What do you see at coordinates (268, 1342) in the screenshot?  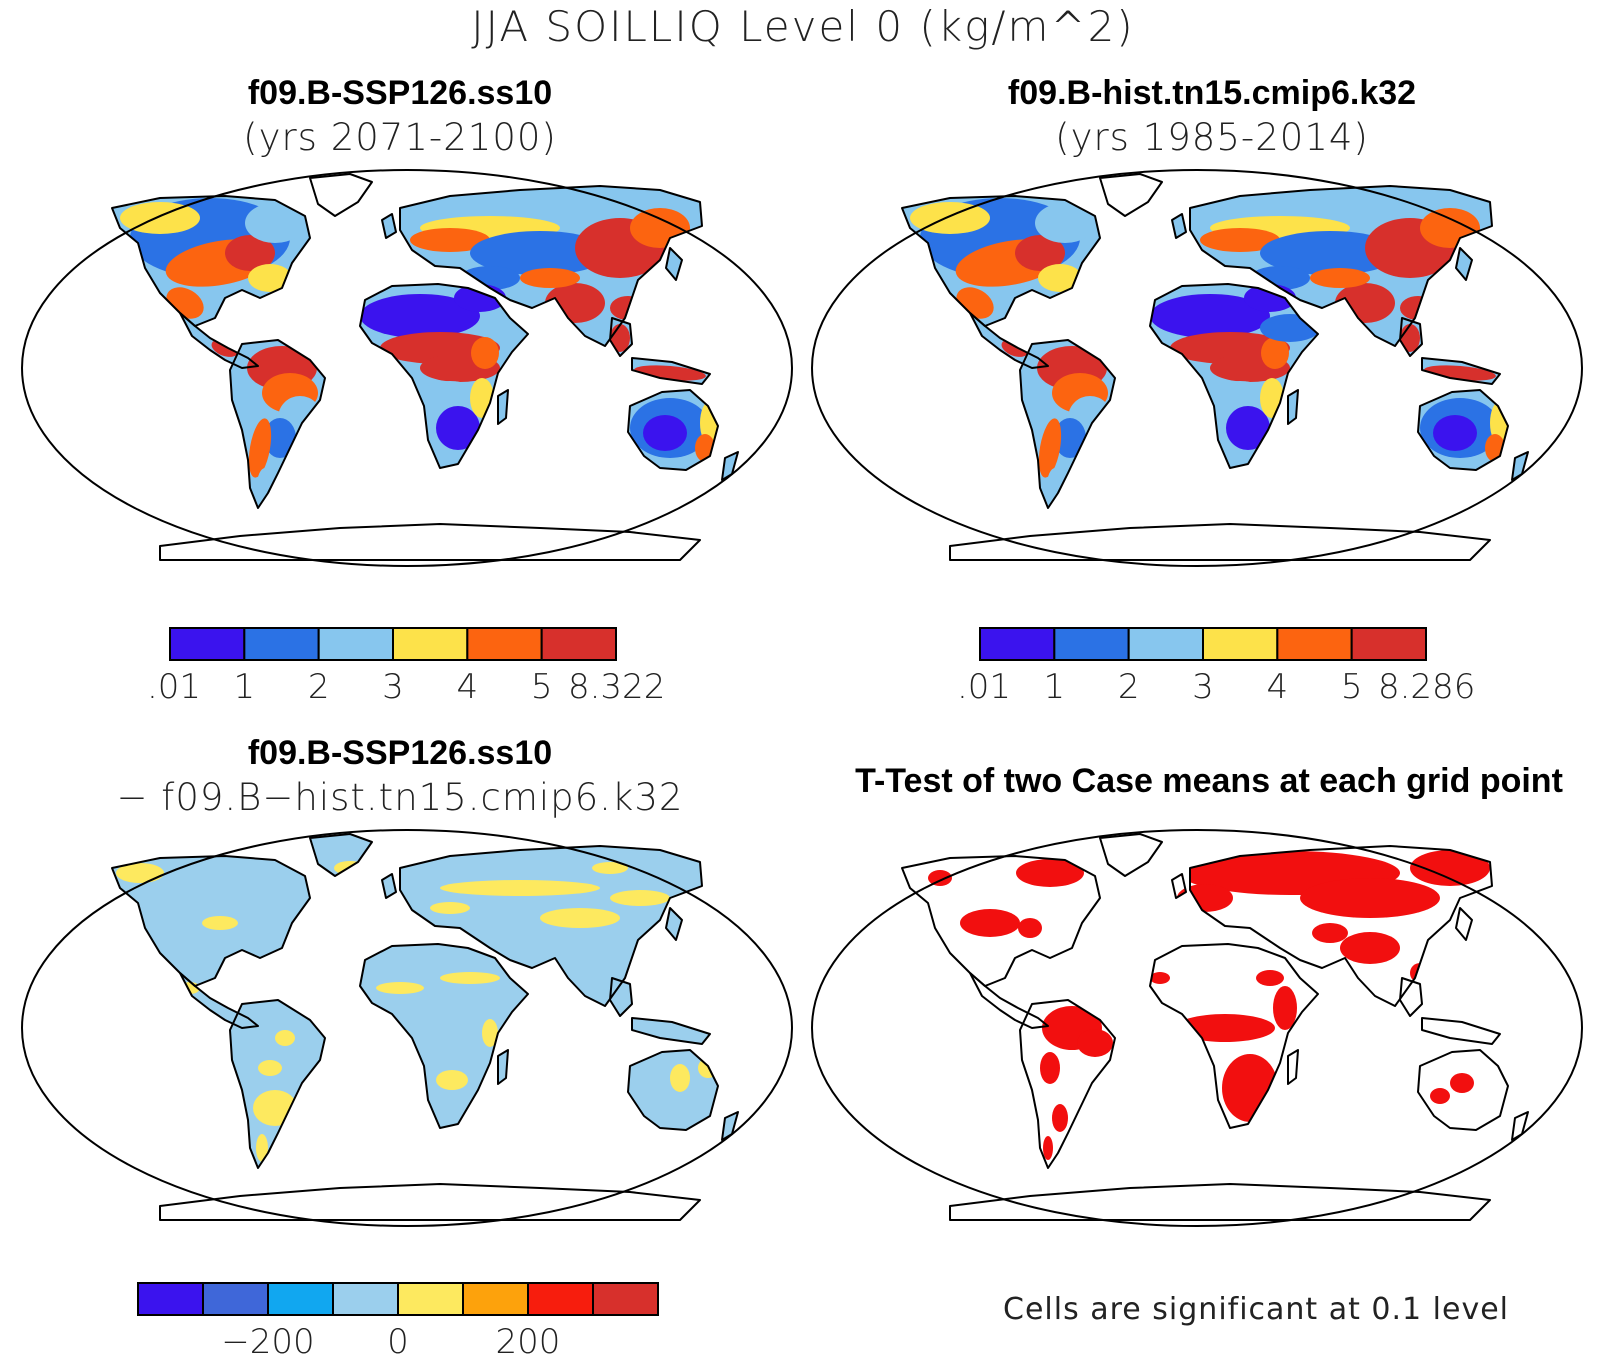 I see `colorbar-tick-label: −200` at bounding box center [268, 1342].